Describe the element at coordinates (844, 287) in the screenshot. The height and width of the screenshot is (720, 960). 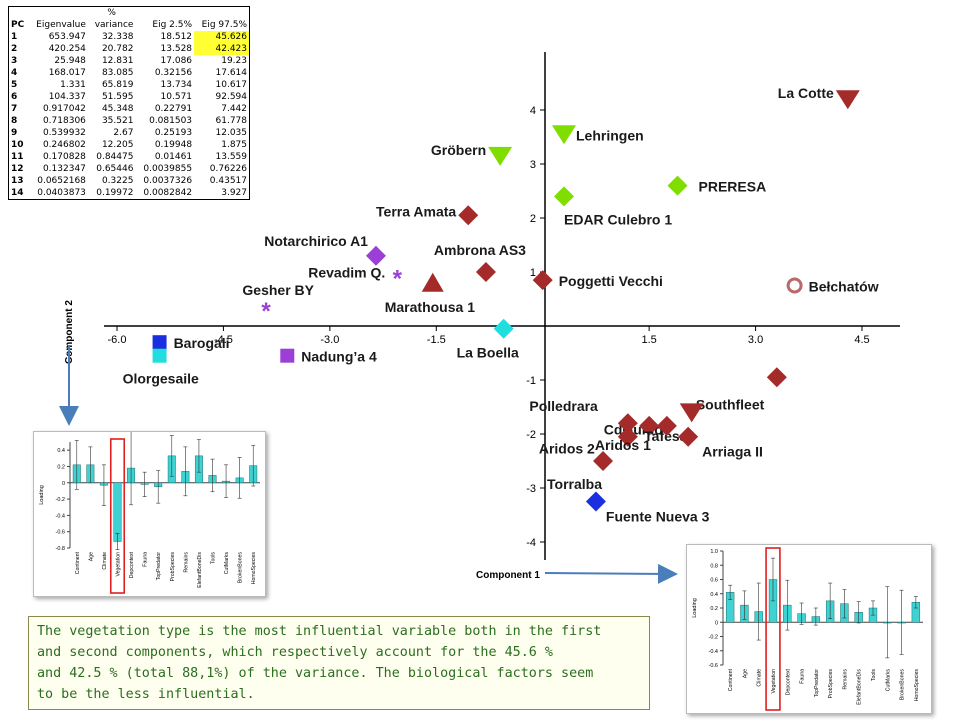
I see `point-label: Bełchatów` at that location.